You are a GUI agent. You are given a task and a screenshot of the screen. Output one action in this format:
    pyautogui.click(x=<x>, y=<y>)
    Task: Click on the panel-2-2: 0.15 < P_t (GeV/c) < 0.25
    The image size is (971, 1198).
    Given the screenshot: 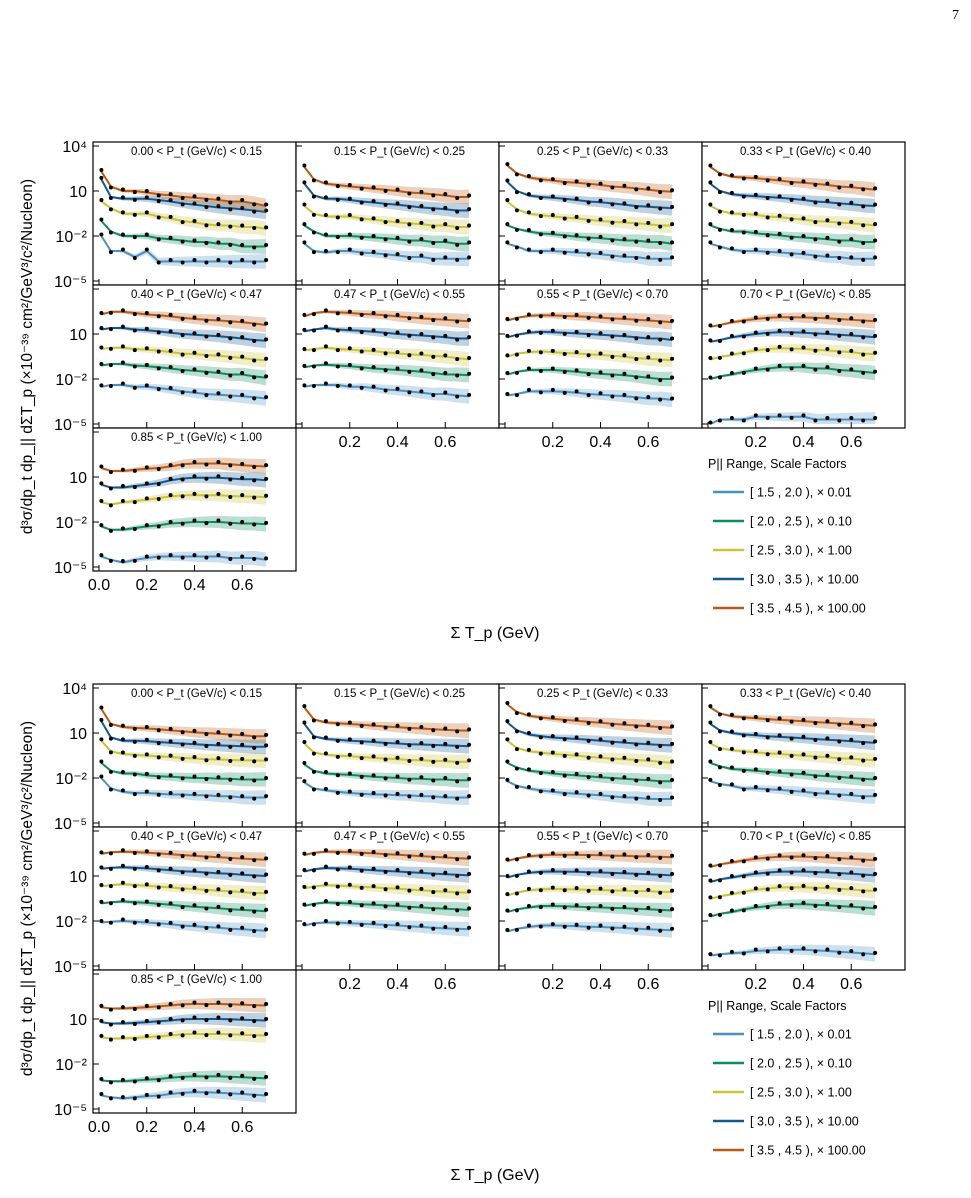 What is the action you would take?
    pyautogui.click(x=397, y=755)
    